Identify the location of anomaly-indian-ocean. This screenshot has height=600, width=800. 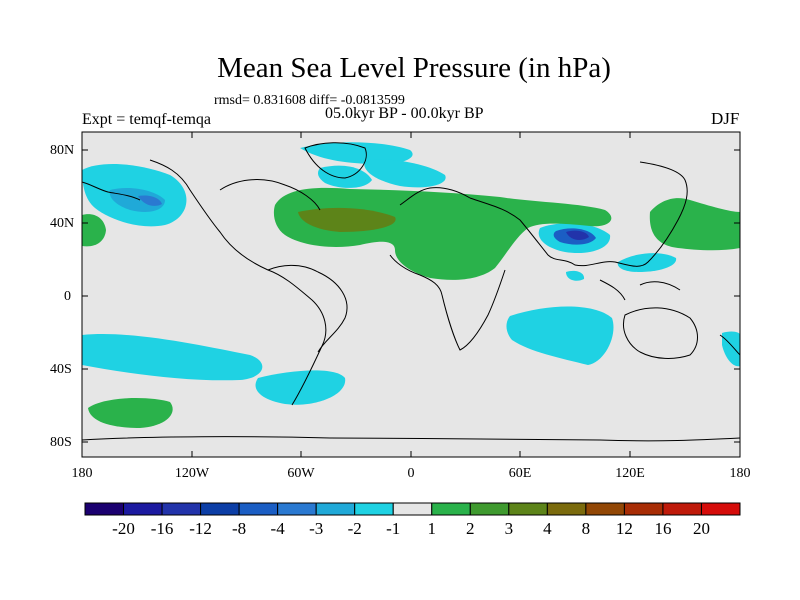
(560, 335).